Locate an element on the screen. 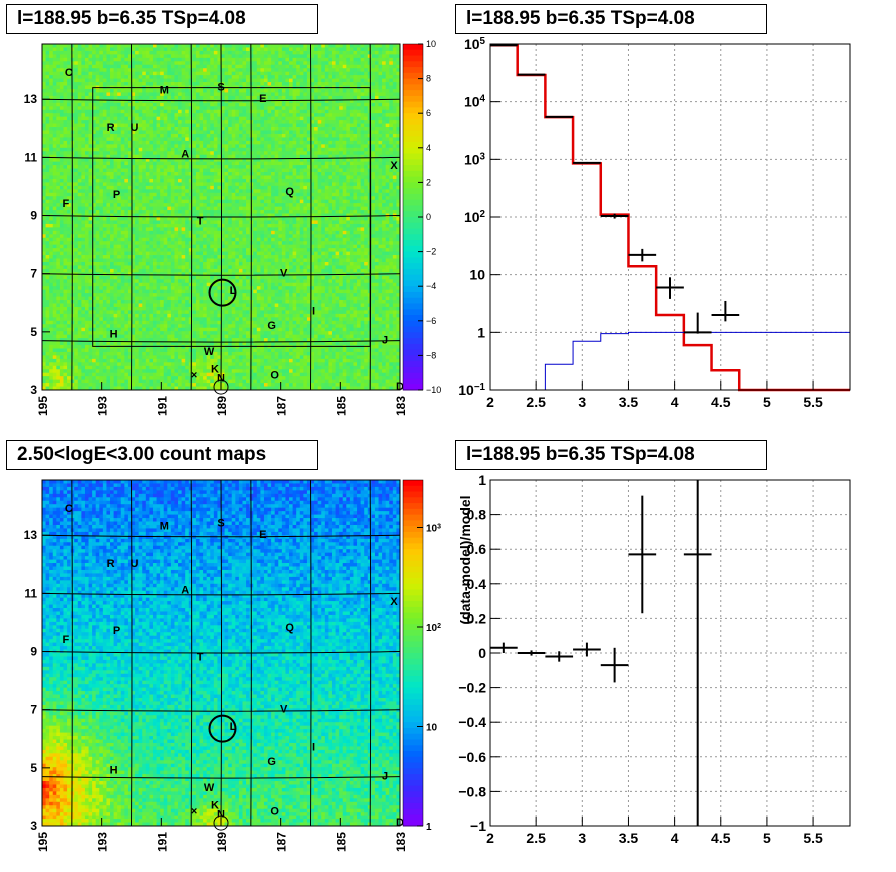 This screenshot has height=872, width=896. x-tick-label: 2 is located at coordinates (490, 402).